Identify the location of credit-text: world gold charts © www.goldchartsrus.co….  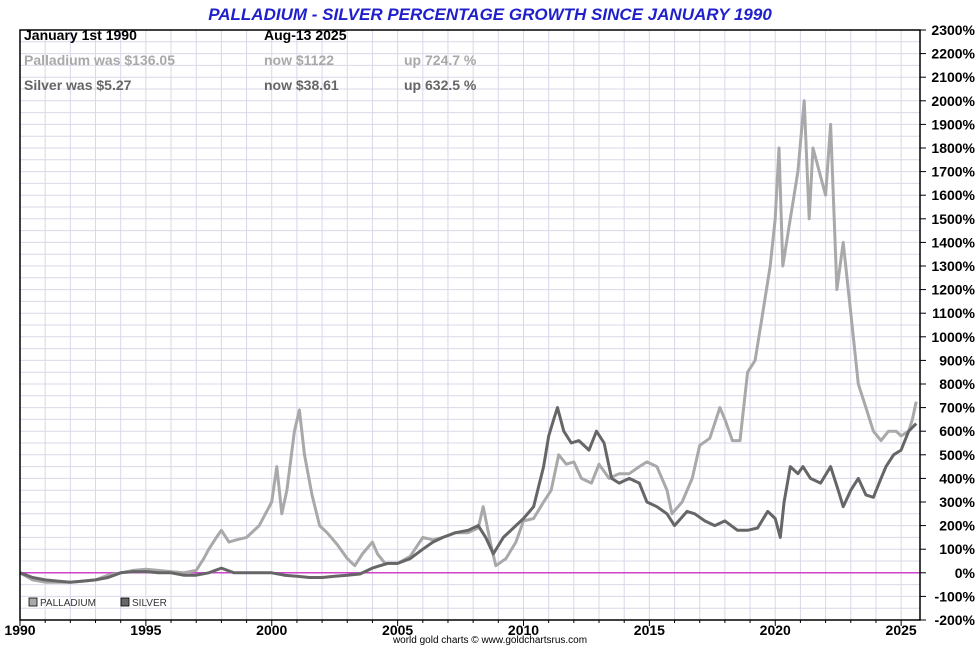
(489, 640).